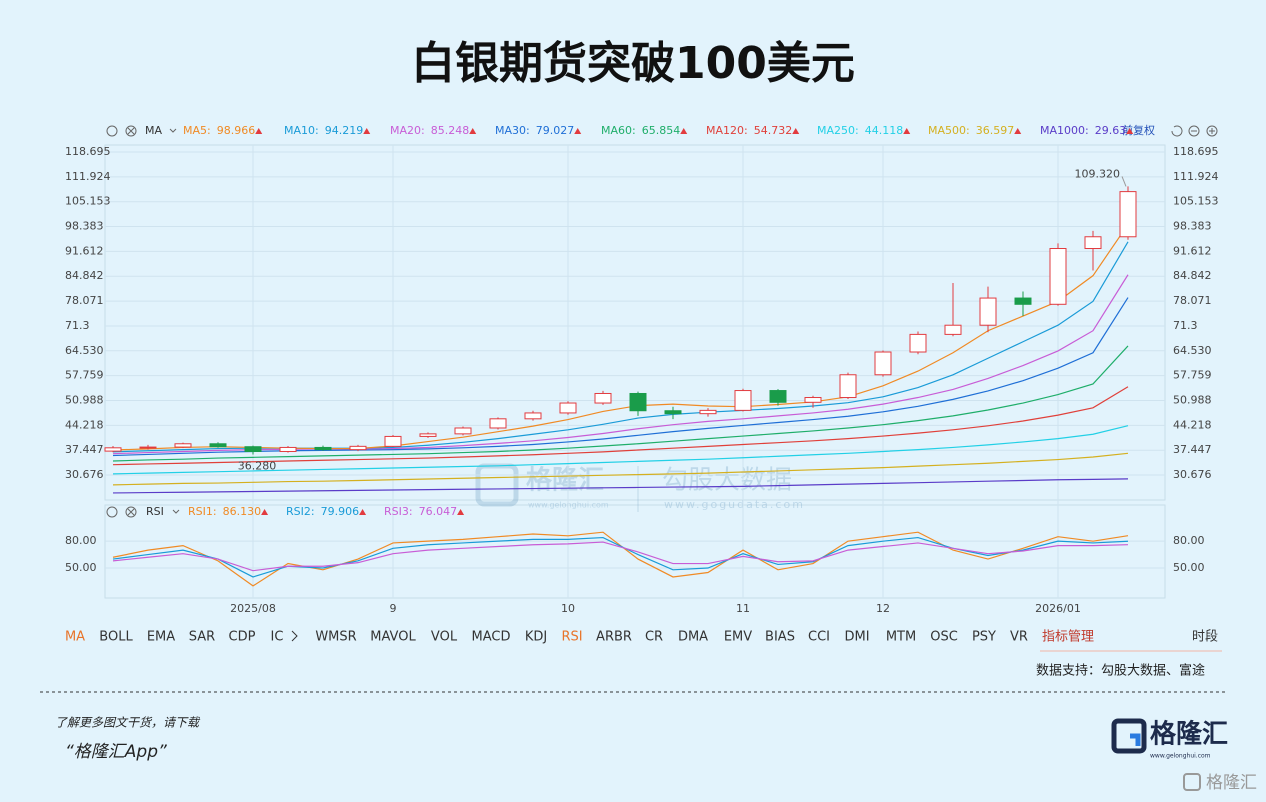  What do you see at coordinates (614, 637) in the screenshot?
I see `indicator-tab: ARBR` at bounding box center [614, 637].